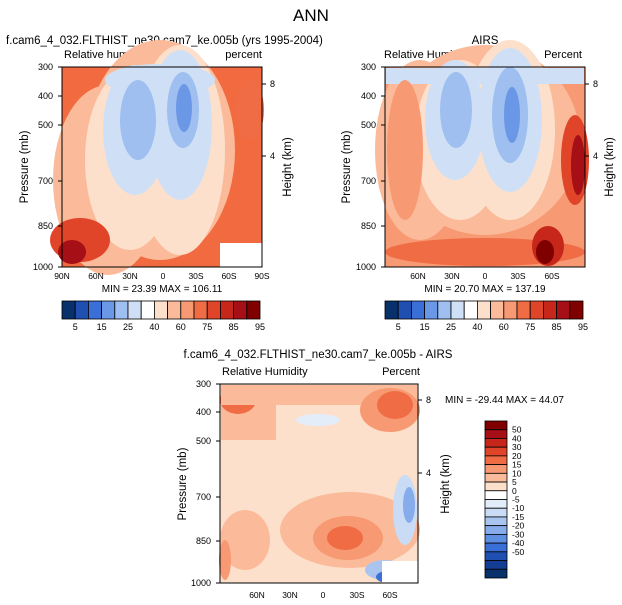 Image resolution: width=622 pixels, height=605 pixels. Describe the element at coordinates (504, 400) in the screenshot. I see `diff-min-max: MIN = -29.44 MAX = 44.07` at that location.